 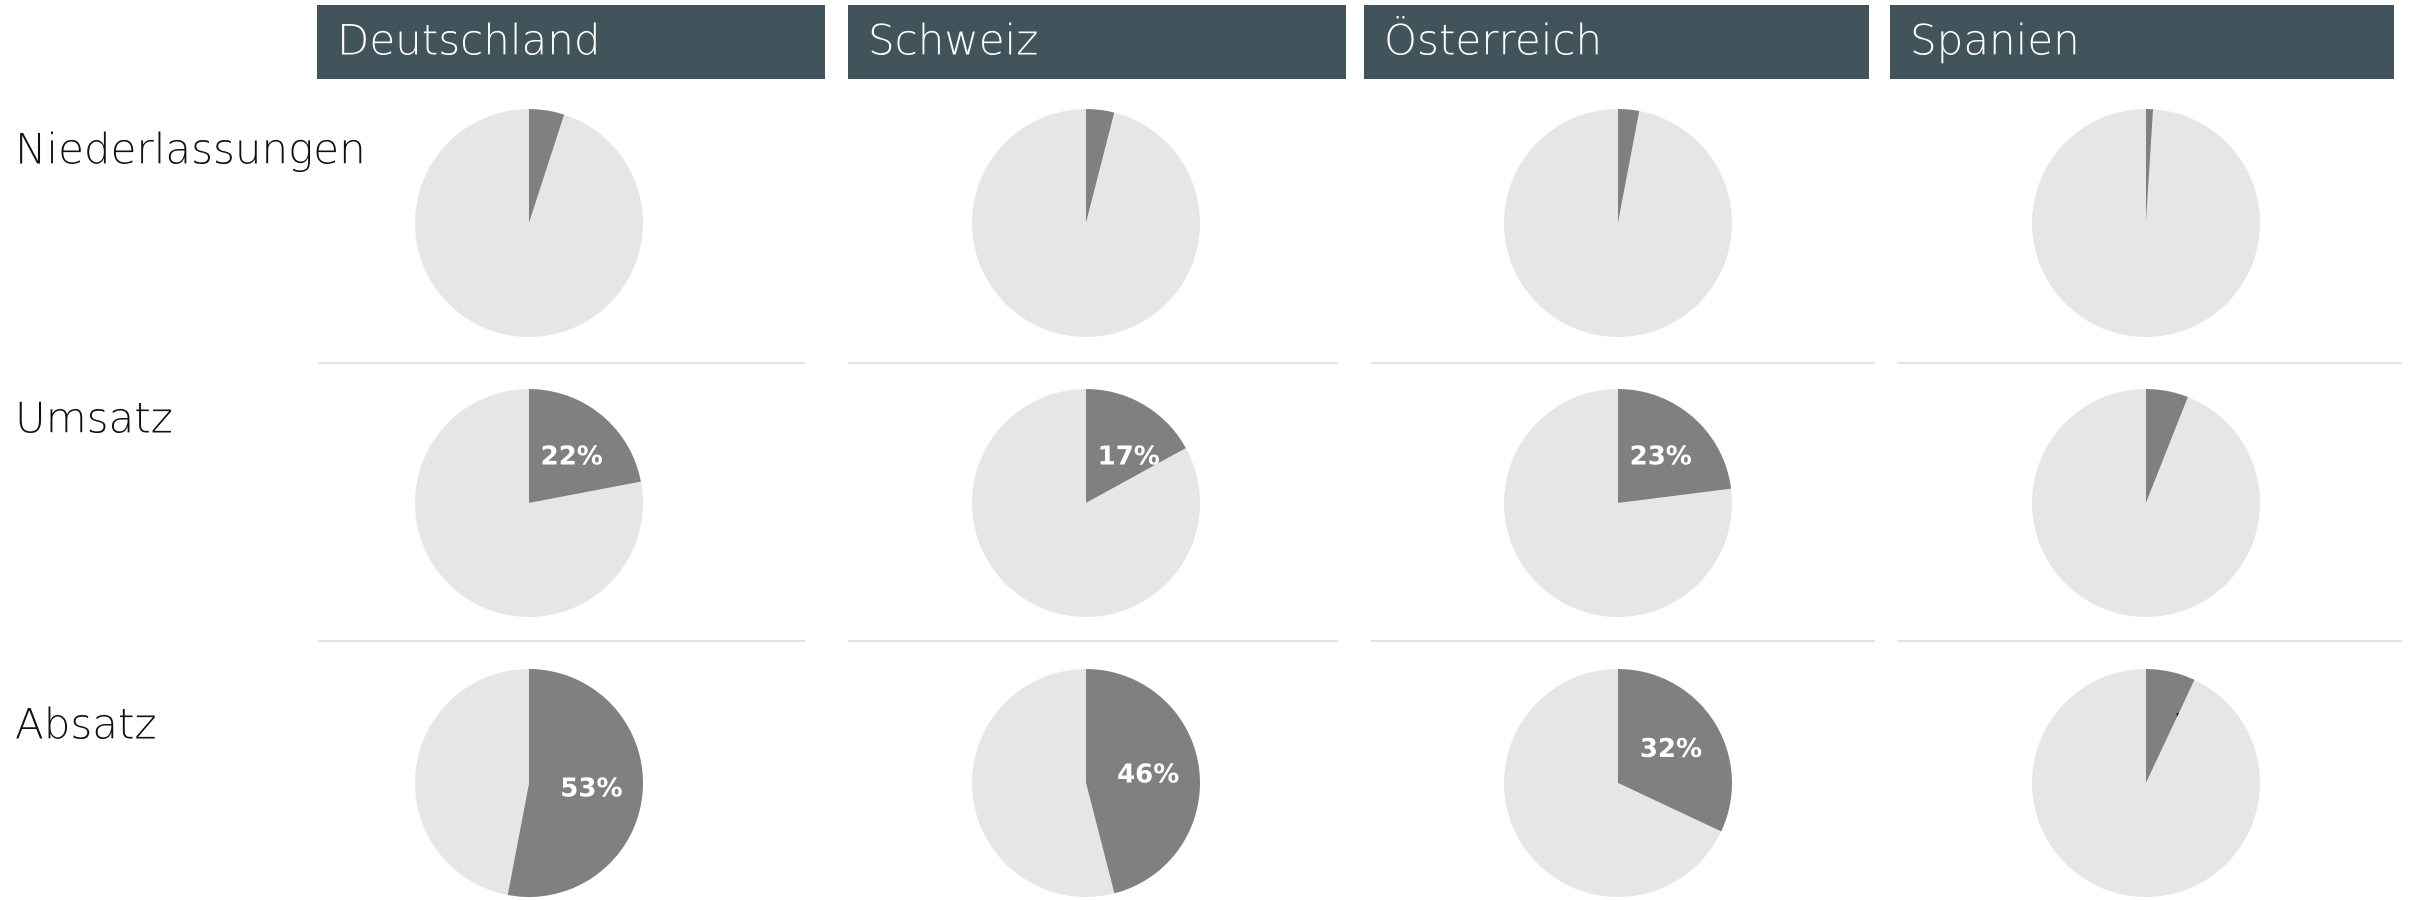 What do you see at coordinates (469, 40) in the screenshot?
I see `column-header: Deutschland` at bounding box center [469, 40].